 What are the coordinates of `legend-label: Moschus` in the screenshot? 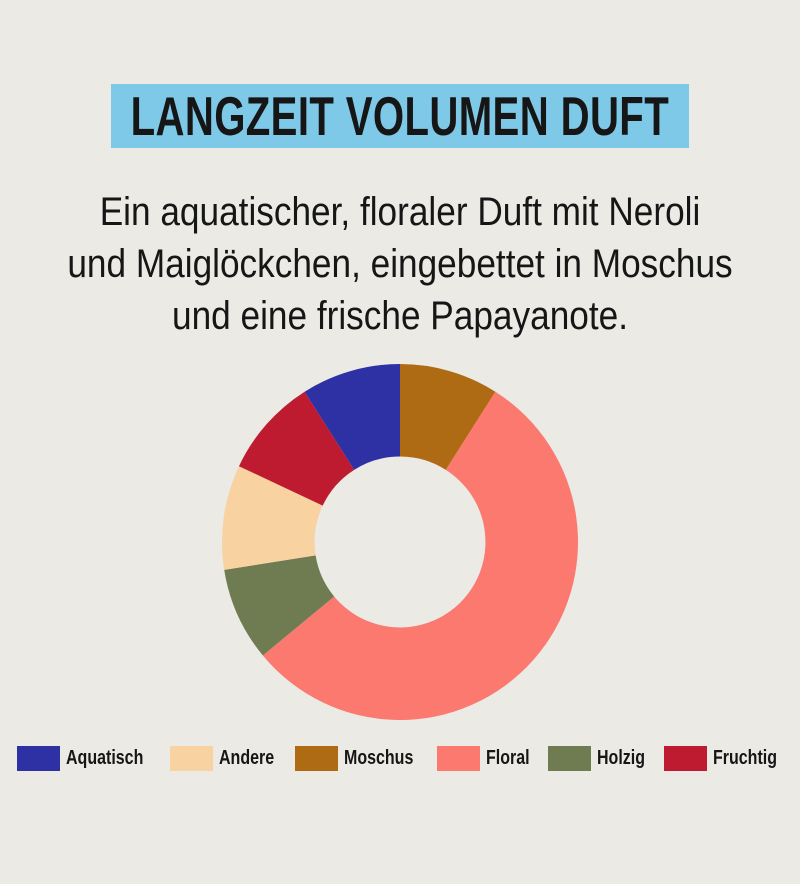 It's located at (378, 758).